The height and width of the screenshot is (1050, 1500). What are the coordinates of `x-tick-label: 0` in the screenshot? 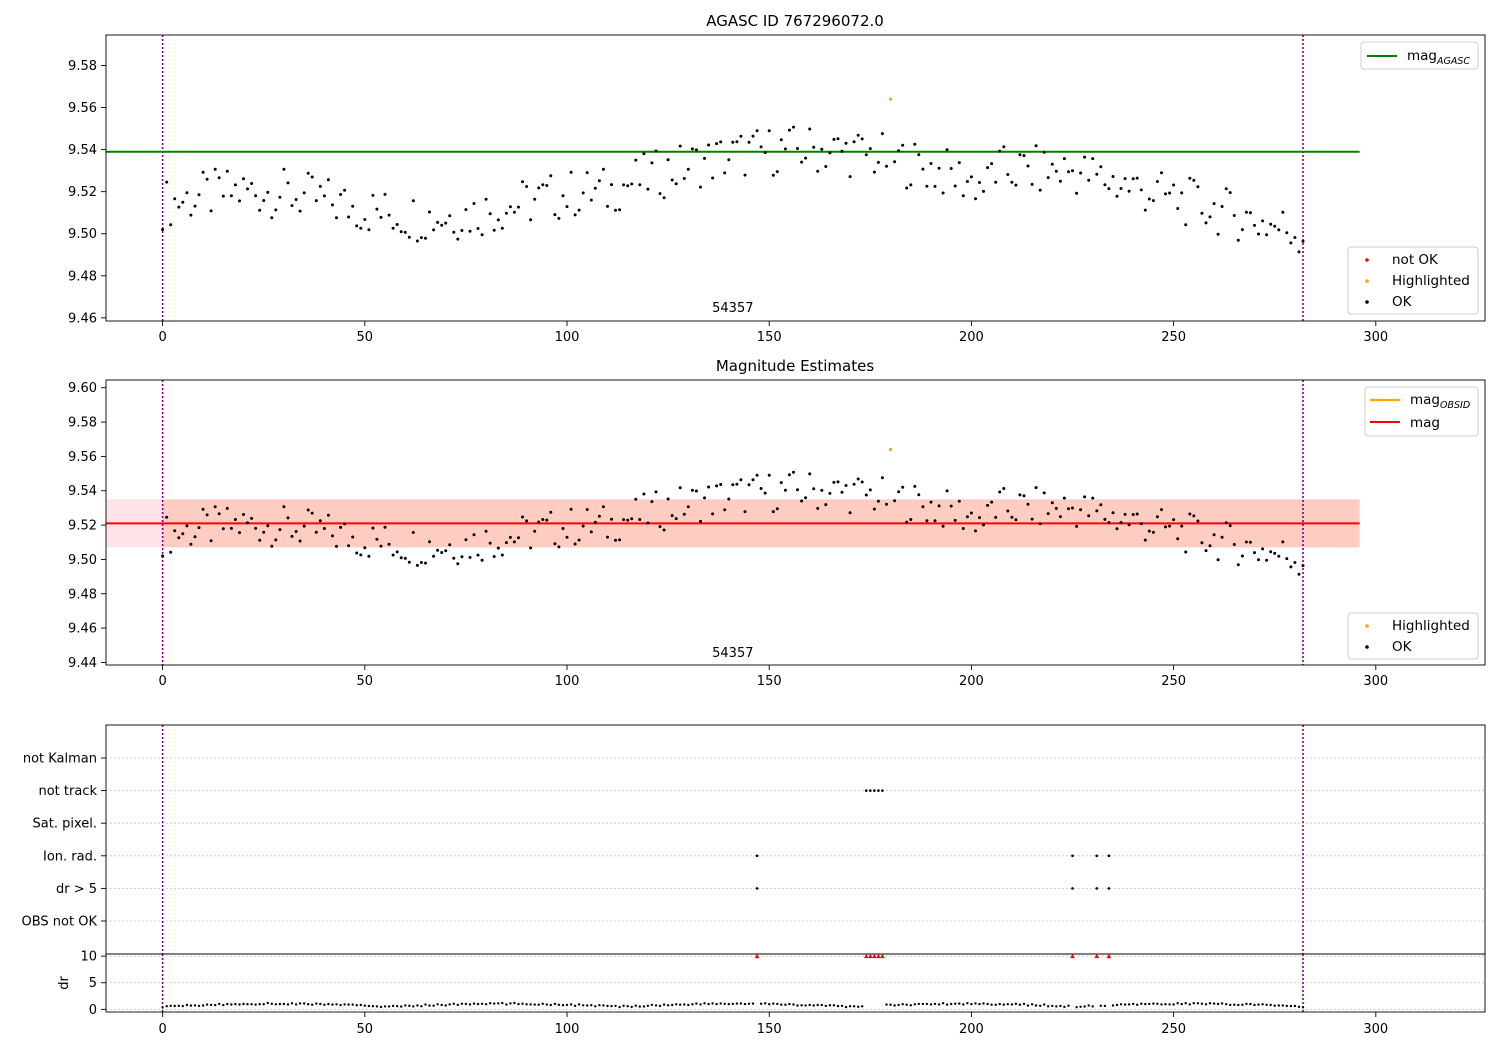 It's located at (162, 337).